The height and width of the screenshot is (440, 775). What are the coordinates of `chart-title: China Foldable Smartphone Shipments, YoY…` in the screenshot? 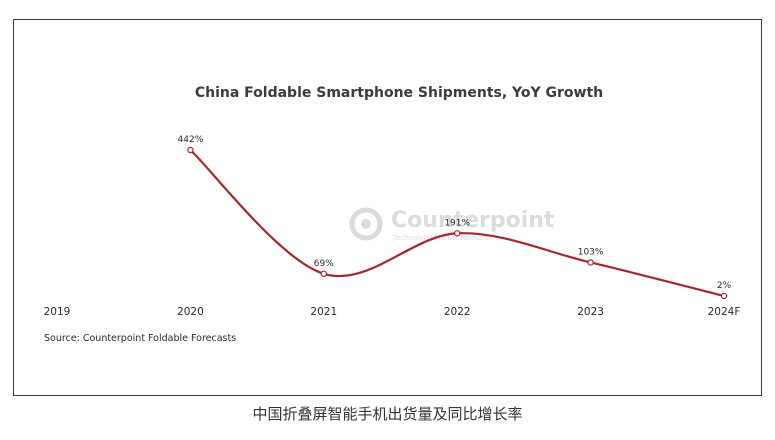 It's located at (399, 93).